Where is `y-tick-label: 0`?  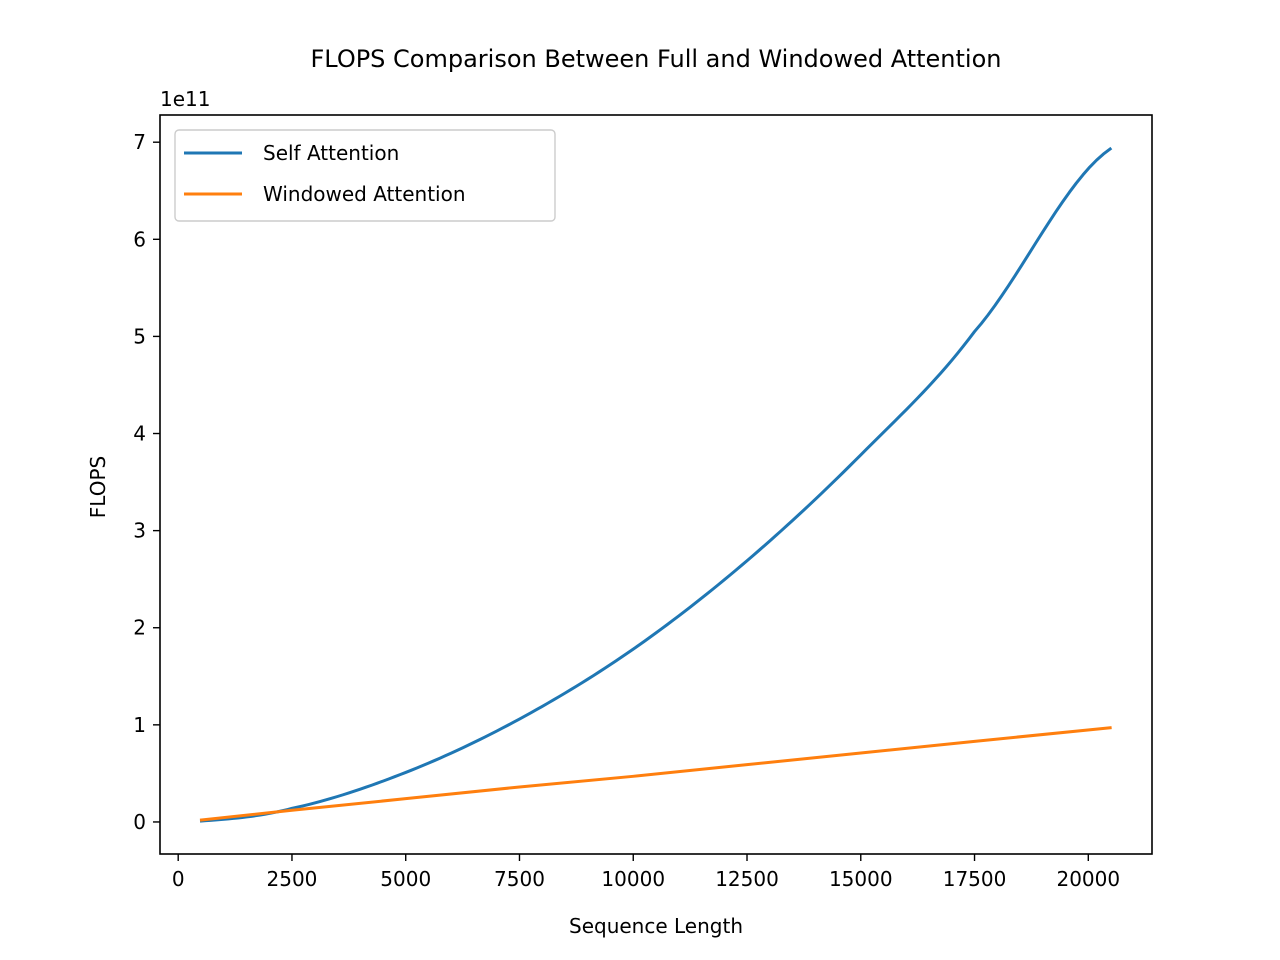 y-tick-label: 0 is located at coordinates (139, 822).